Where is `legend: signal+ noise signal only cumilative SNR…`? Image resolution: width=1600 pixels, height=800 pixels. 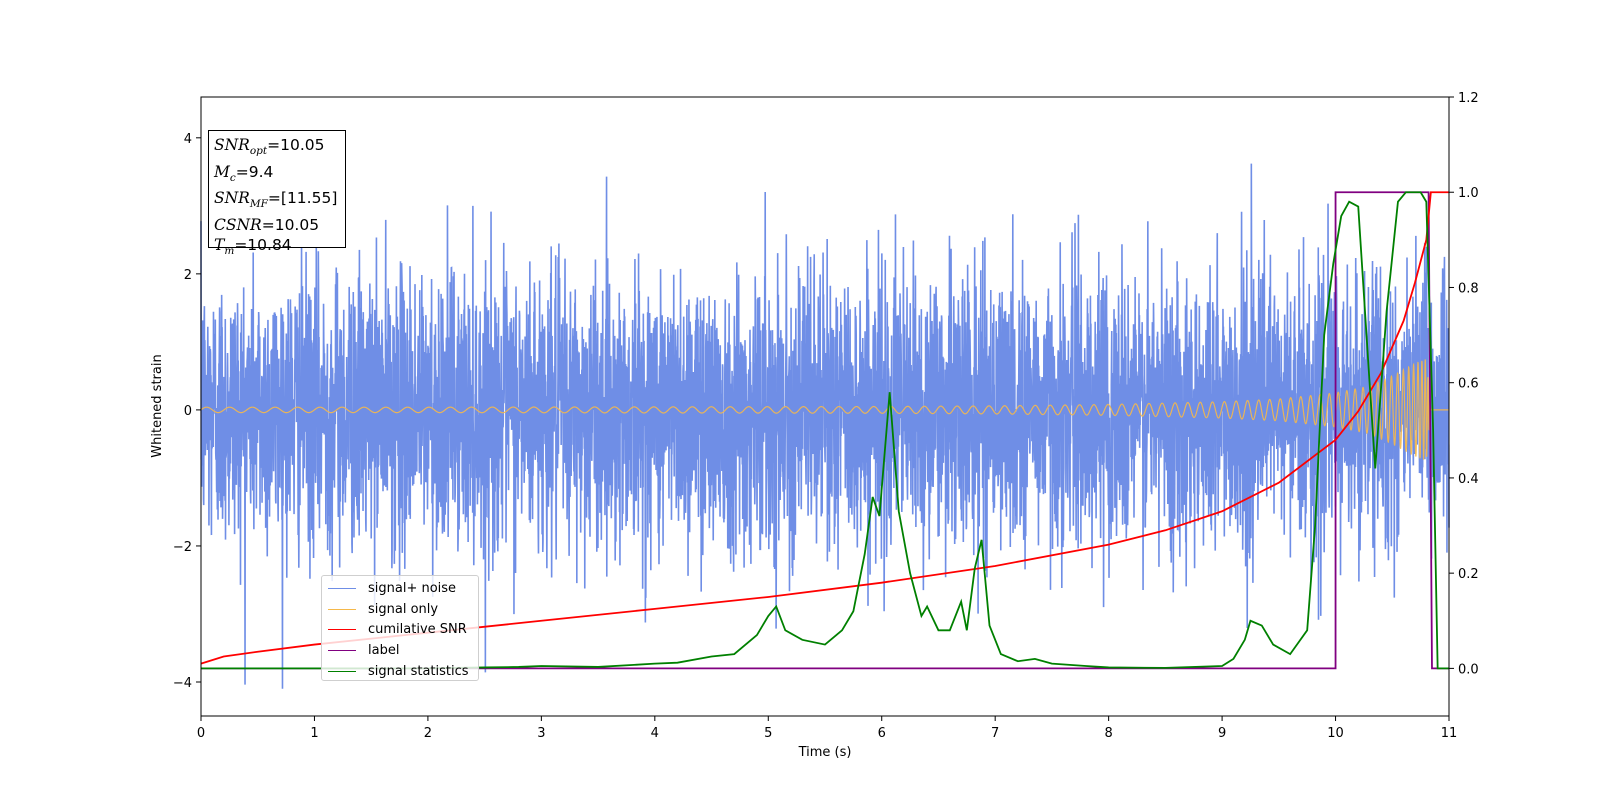
legend: signal+ noise signal only cumilative SNR… is located at coordinates (400, 628).